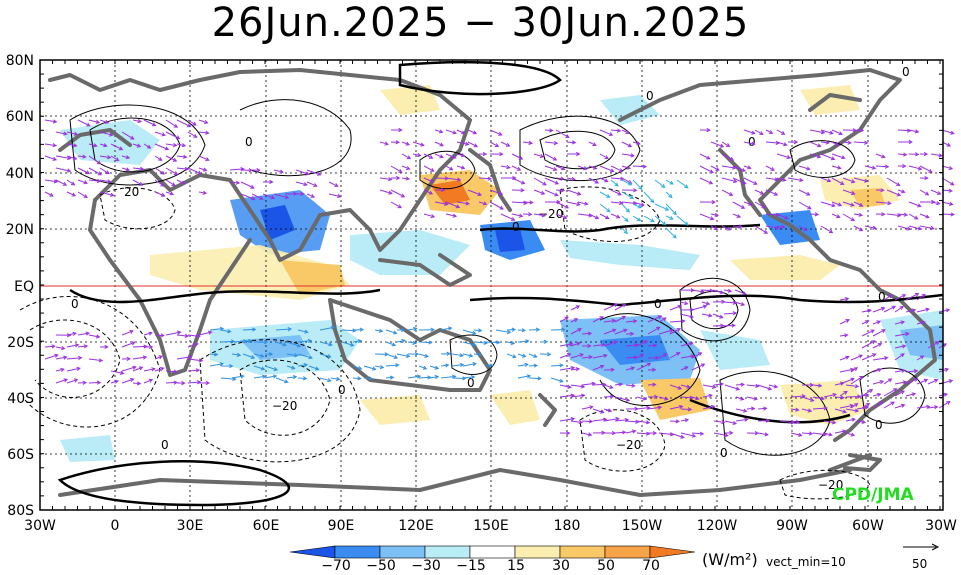 This screenshot has height=575, width=961. Describe the element at coordinates (516, 566) in the screenshot. I see `colorbar-tick-label: 15` at that location.